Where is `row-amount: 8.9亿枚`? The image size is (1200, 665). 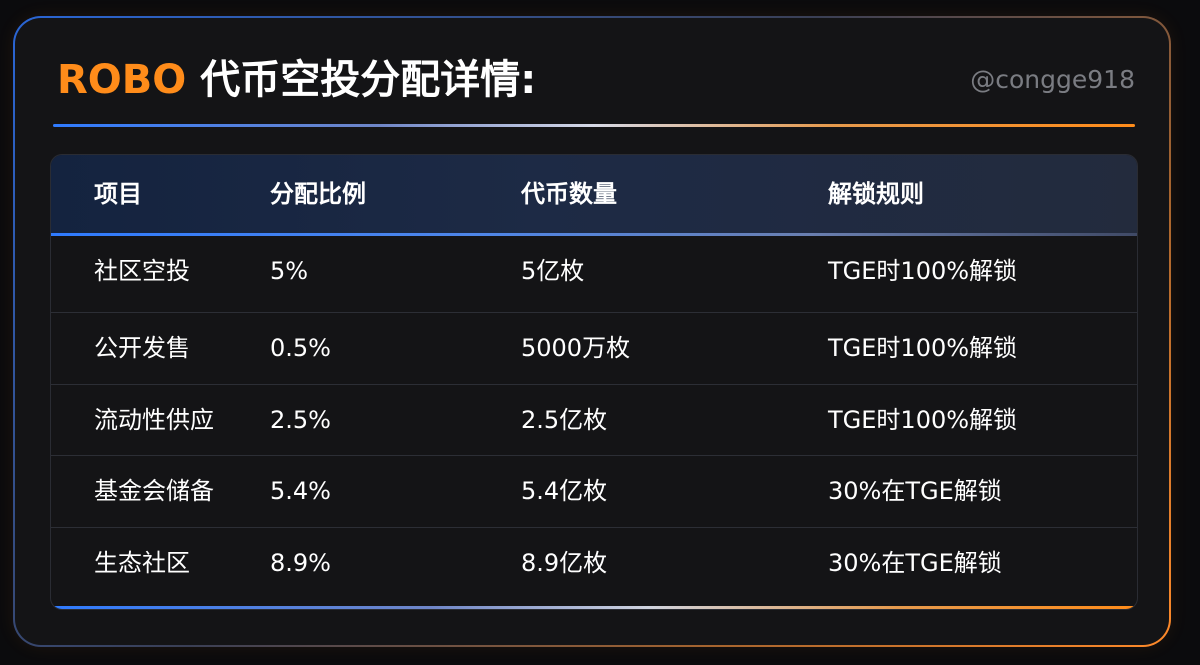
row-amount: 8.9亿枚 is located at coordinates (564, 563).